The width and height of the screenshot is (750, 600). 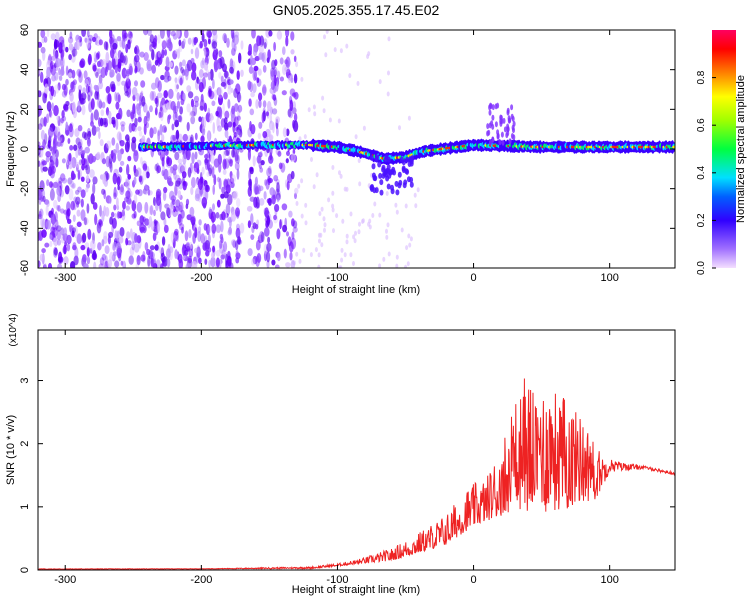 What do you see at coordinates (609, 278) in the screenshot?
I see `x-tick-label: 100` at bounding box center [609, 278].